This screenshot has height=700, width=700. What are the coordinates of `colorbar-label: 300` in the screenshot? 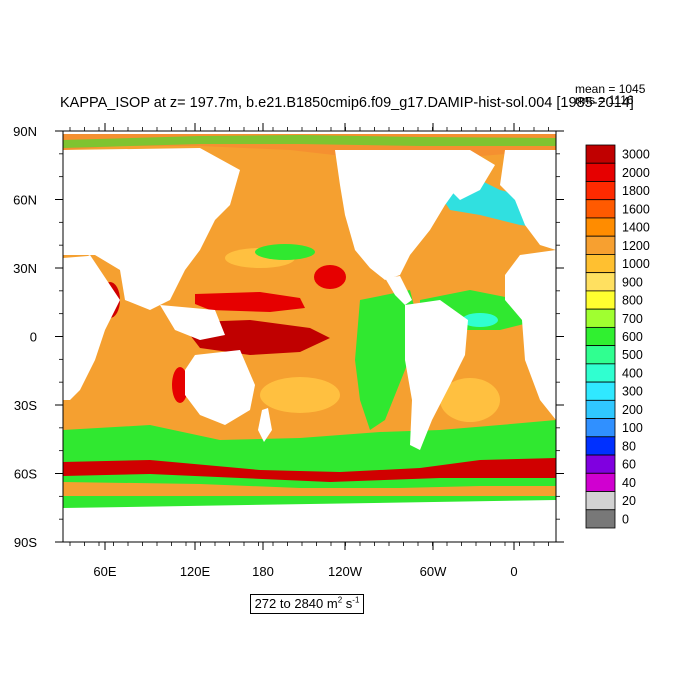 It's located at (632, 392).